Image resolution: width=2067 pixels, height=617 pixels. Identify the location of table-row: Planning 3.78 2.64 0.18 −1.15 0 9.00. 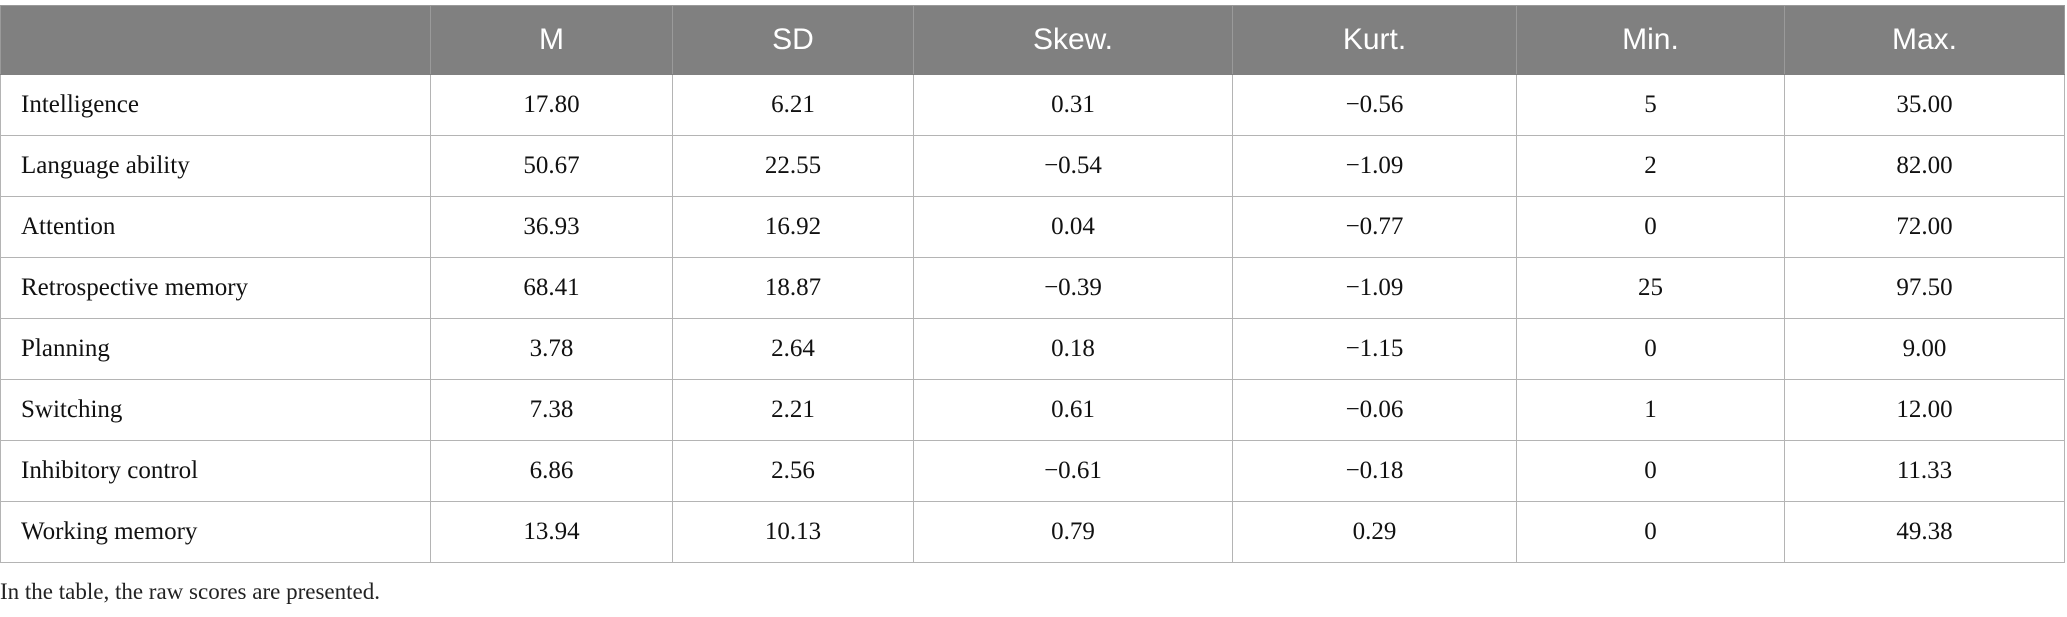
(1032, 349).